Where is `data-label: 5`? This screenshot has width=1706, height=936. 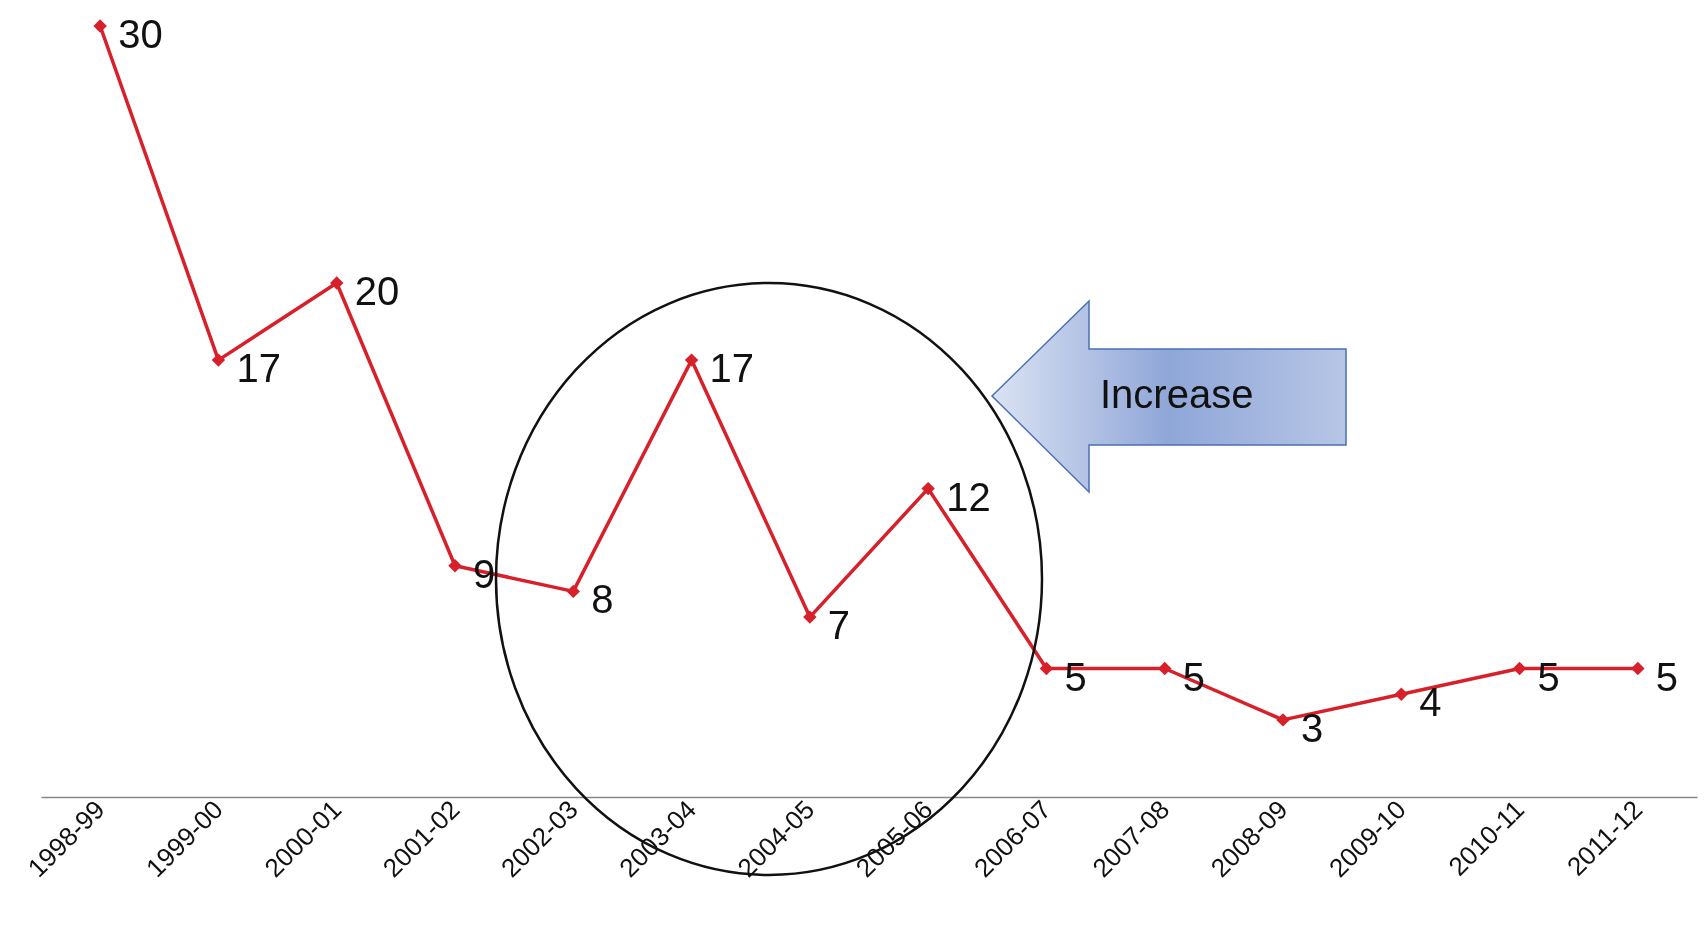
data-label: 5 is located at coordinates (1667, 676).